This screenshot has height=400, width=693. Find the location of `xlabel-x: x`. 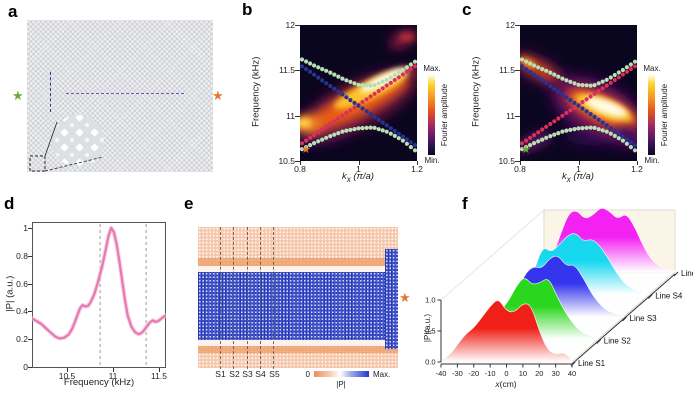

xlabel-x: x is located at coordinates (497, 384).